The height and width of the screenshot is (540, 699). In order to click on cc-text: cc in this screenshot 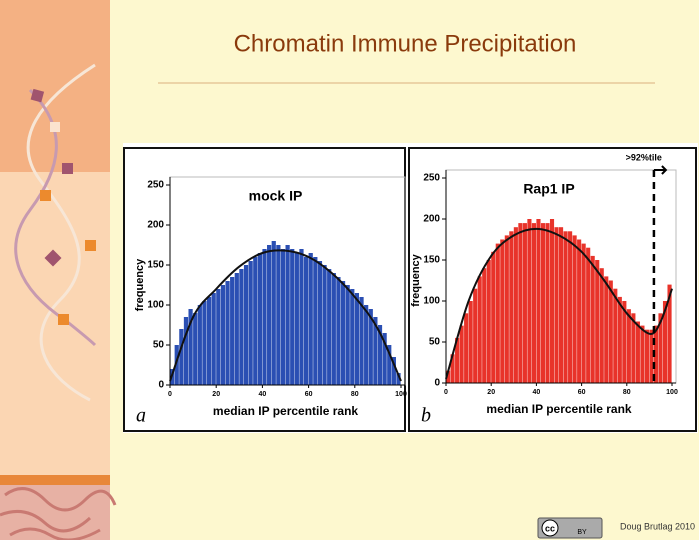, I will do `click(550, 528)`.